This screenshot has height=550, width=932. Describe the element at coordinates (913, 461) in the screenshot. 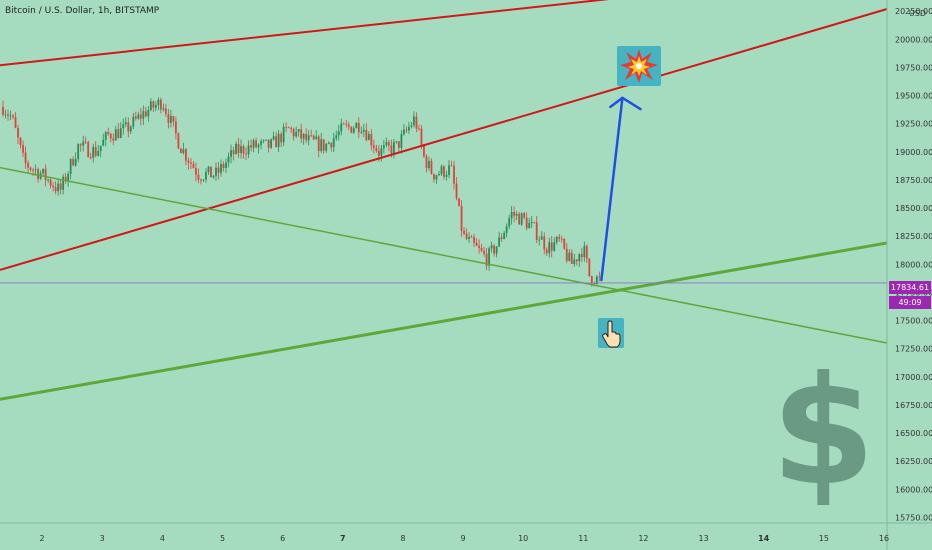

I see `y-tick-label: 16250.00` at that location.